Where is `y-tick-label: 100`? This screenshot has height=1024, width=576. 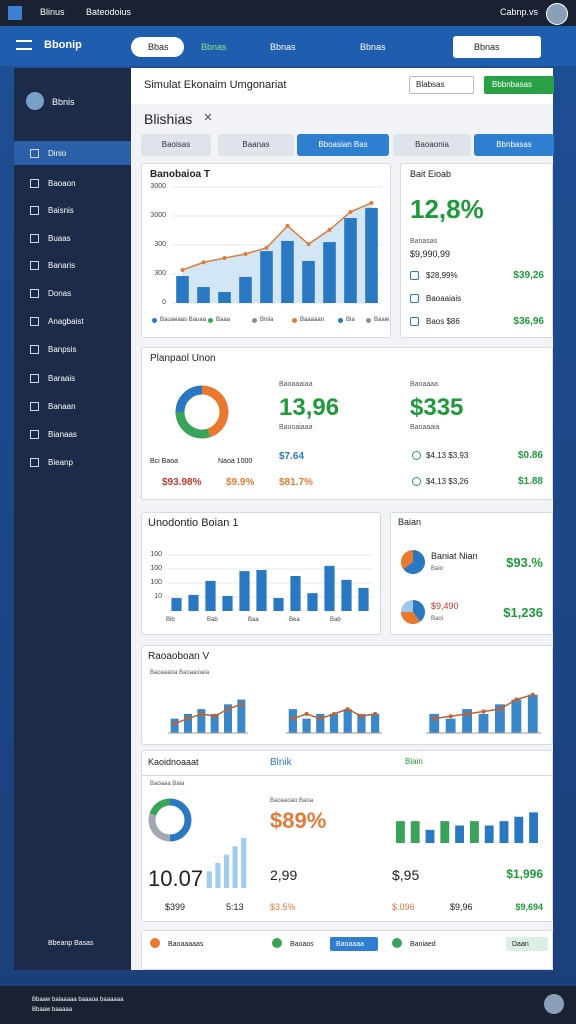 y-tick-label: 100 is located at coordinates (156, 554).